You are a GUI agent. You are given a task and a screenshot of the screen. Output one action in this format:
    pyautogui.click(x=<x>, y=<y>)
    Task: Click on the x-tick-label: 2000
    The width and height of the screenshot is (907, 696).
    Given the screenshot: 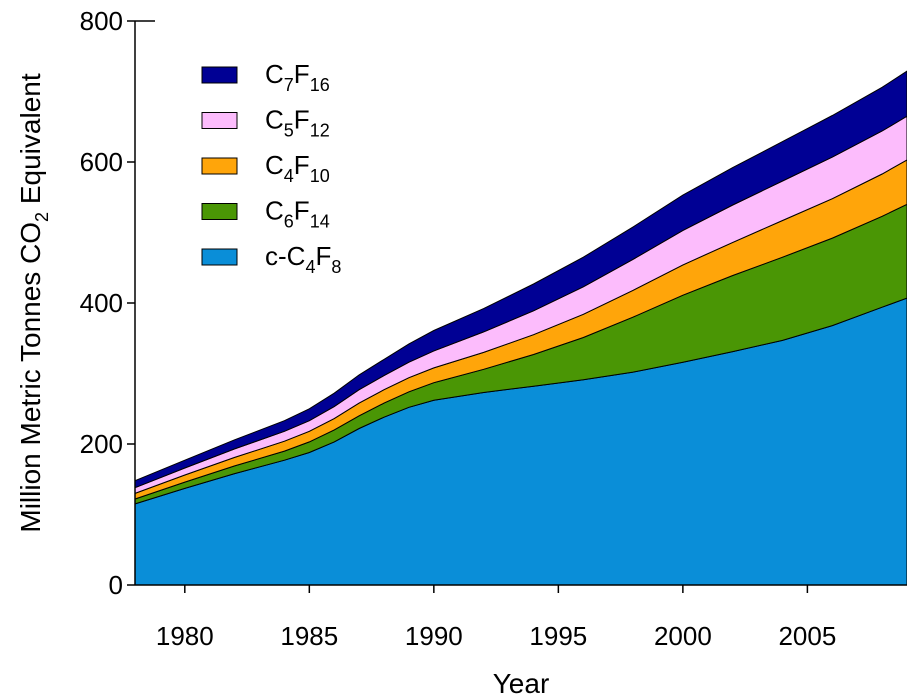 What is the action you would take?
    pyautogui.click(x=683, y=636)
    